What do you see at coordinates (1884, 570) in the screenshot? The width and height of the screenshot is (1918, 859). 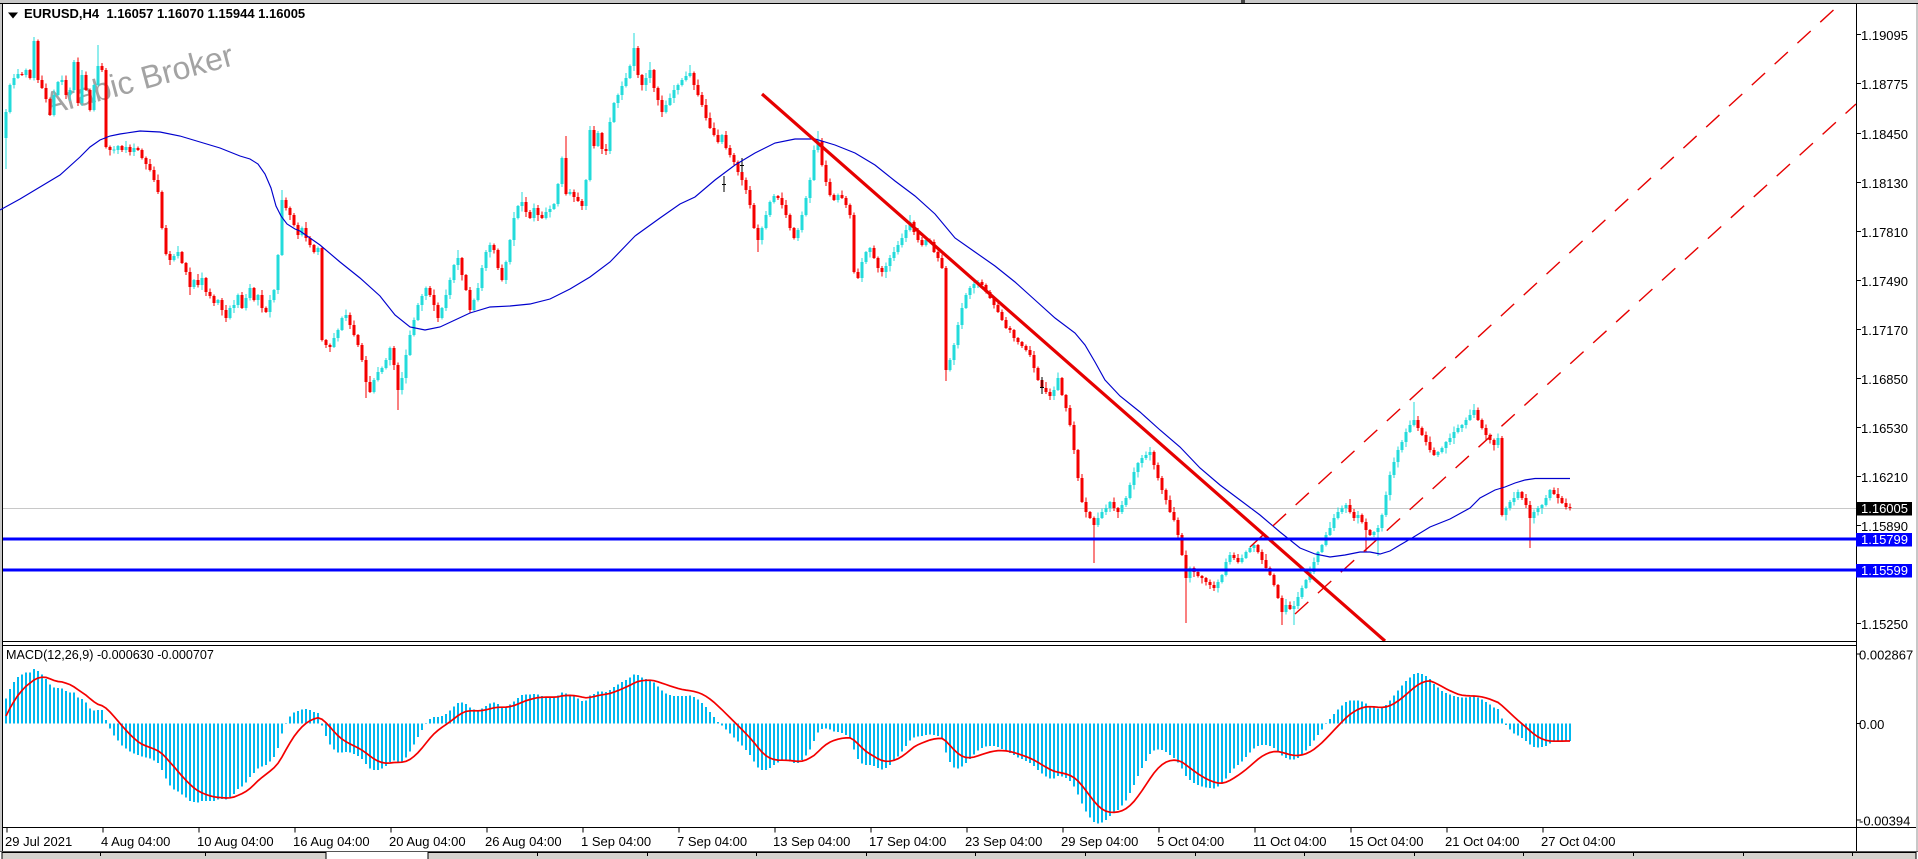 I see `svg-text: 1.15599` at bounding box center [1884, 570].